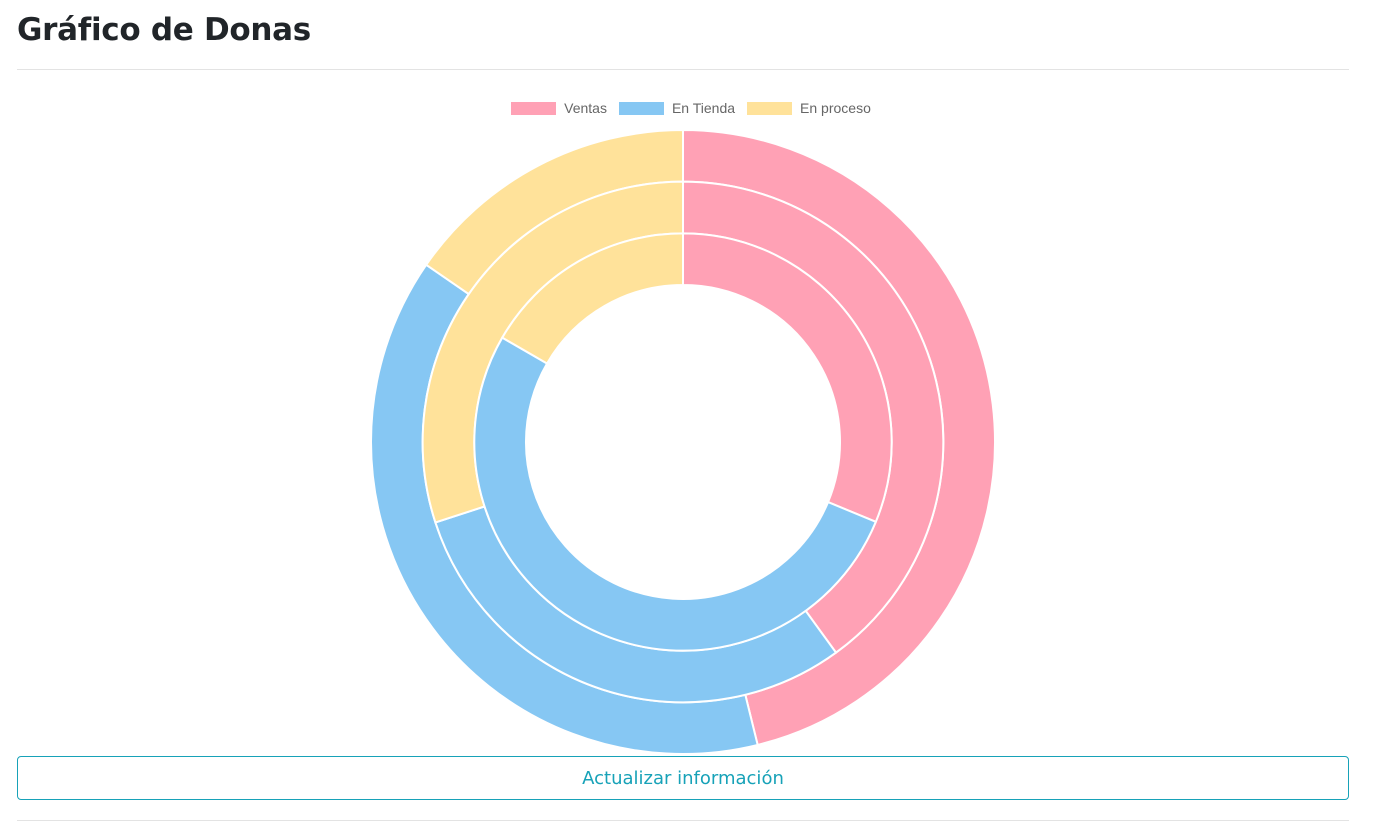 This screenshot has height=831, width=1382. Describe the element at coordinates (683, 778) in the screenshot. I see `refresh-button: Actualizar información` at that location.